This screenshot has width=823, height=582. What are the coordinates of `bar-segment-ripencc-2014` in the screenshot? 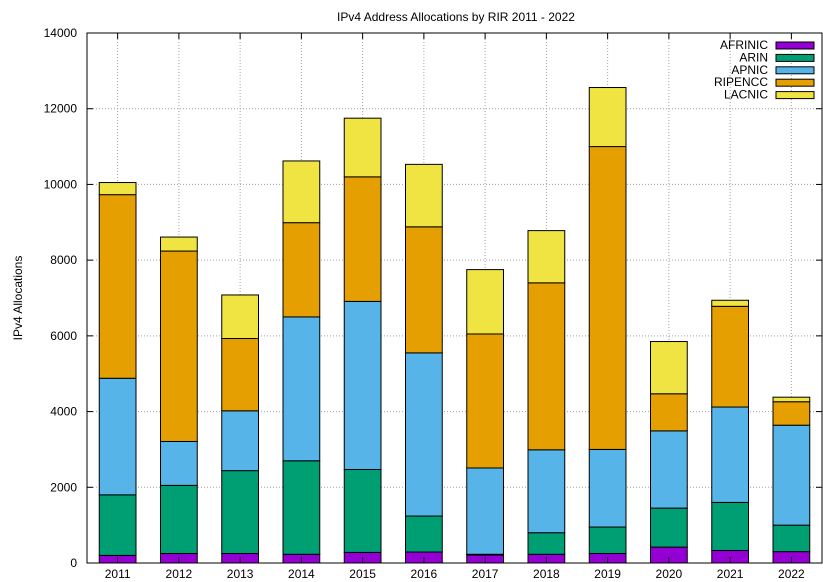 It's located at (301, 270).